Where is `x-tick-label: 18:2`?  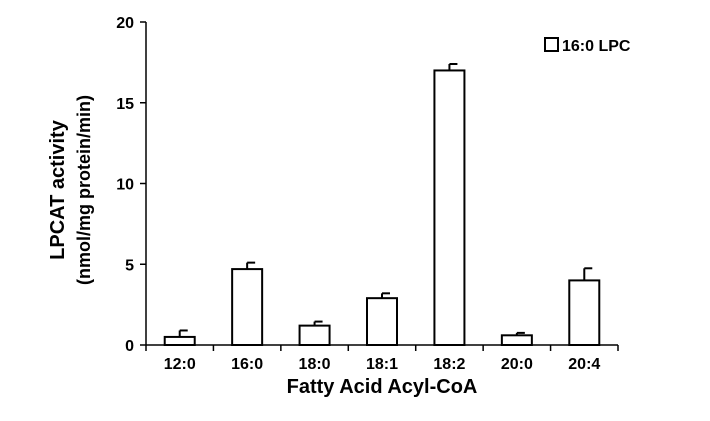 x-tick-label: 18:2 is located at coordinates (449, 364).